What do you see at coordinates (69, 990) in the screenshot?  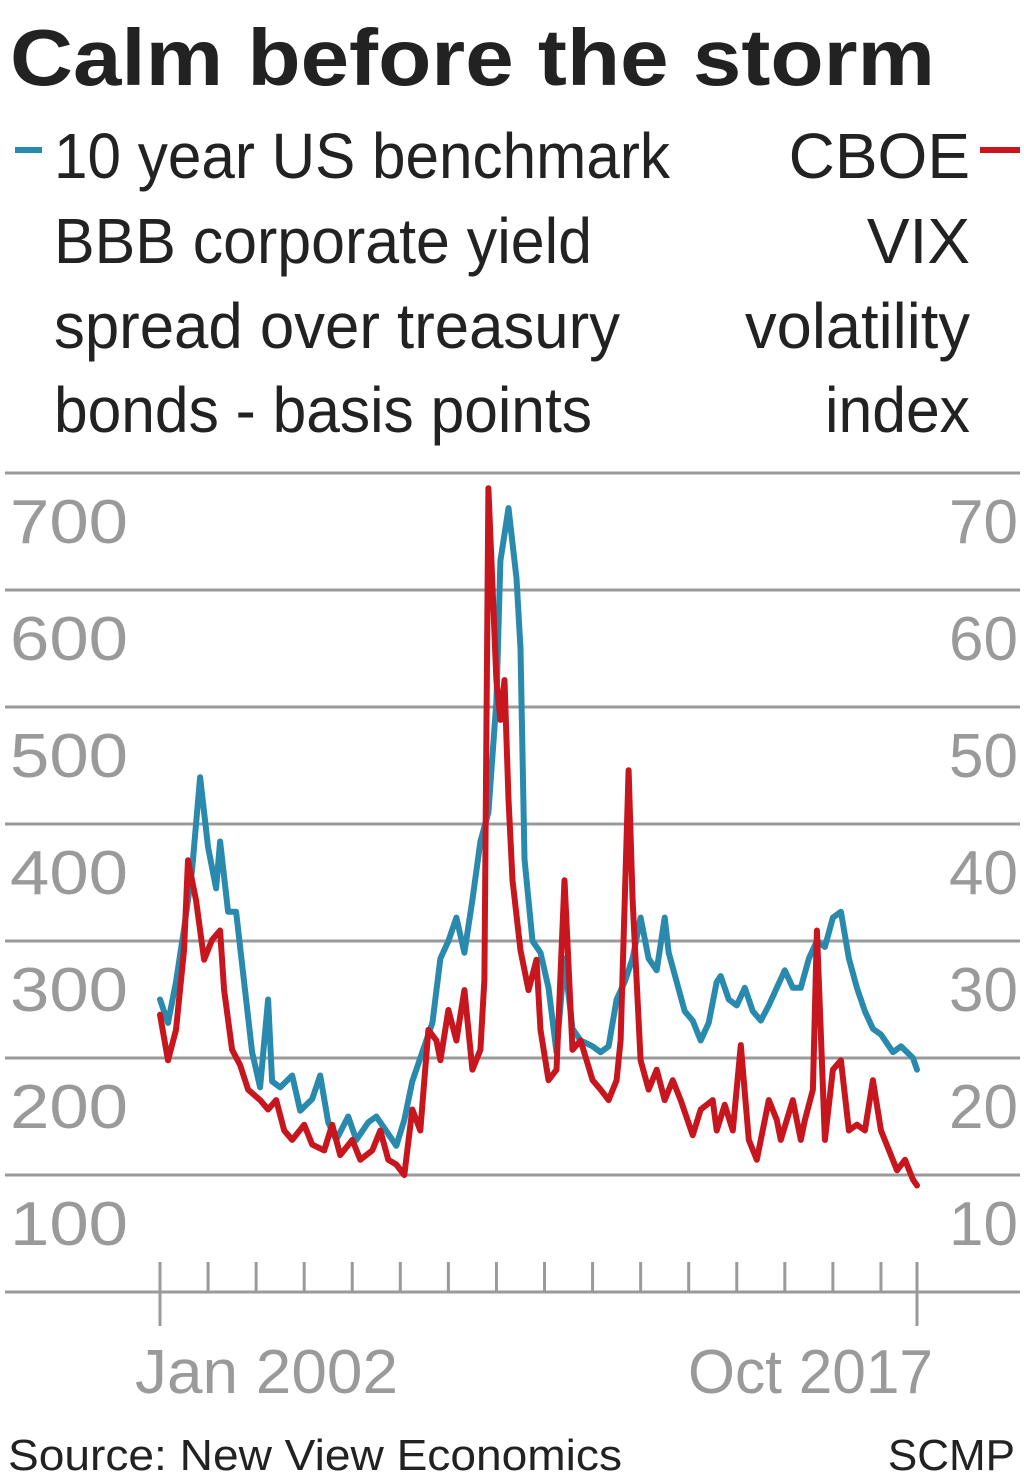 I see `y-tick-left: 300` at bounding box center [69, 990].